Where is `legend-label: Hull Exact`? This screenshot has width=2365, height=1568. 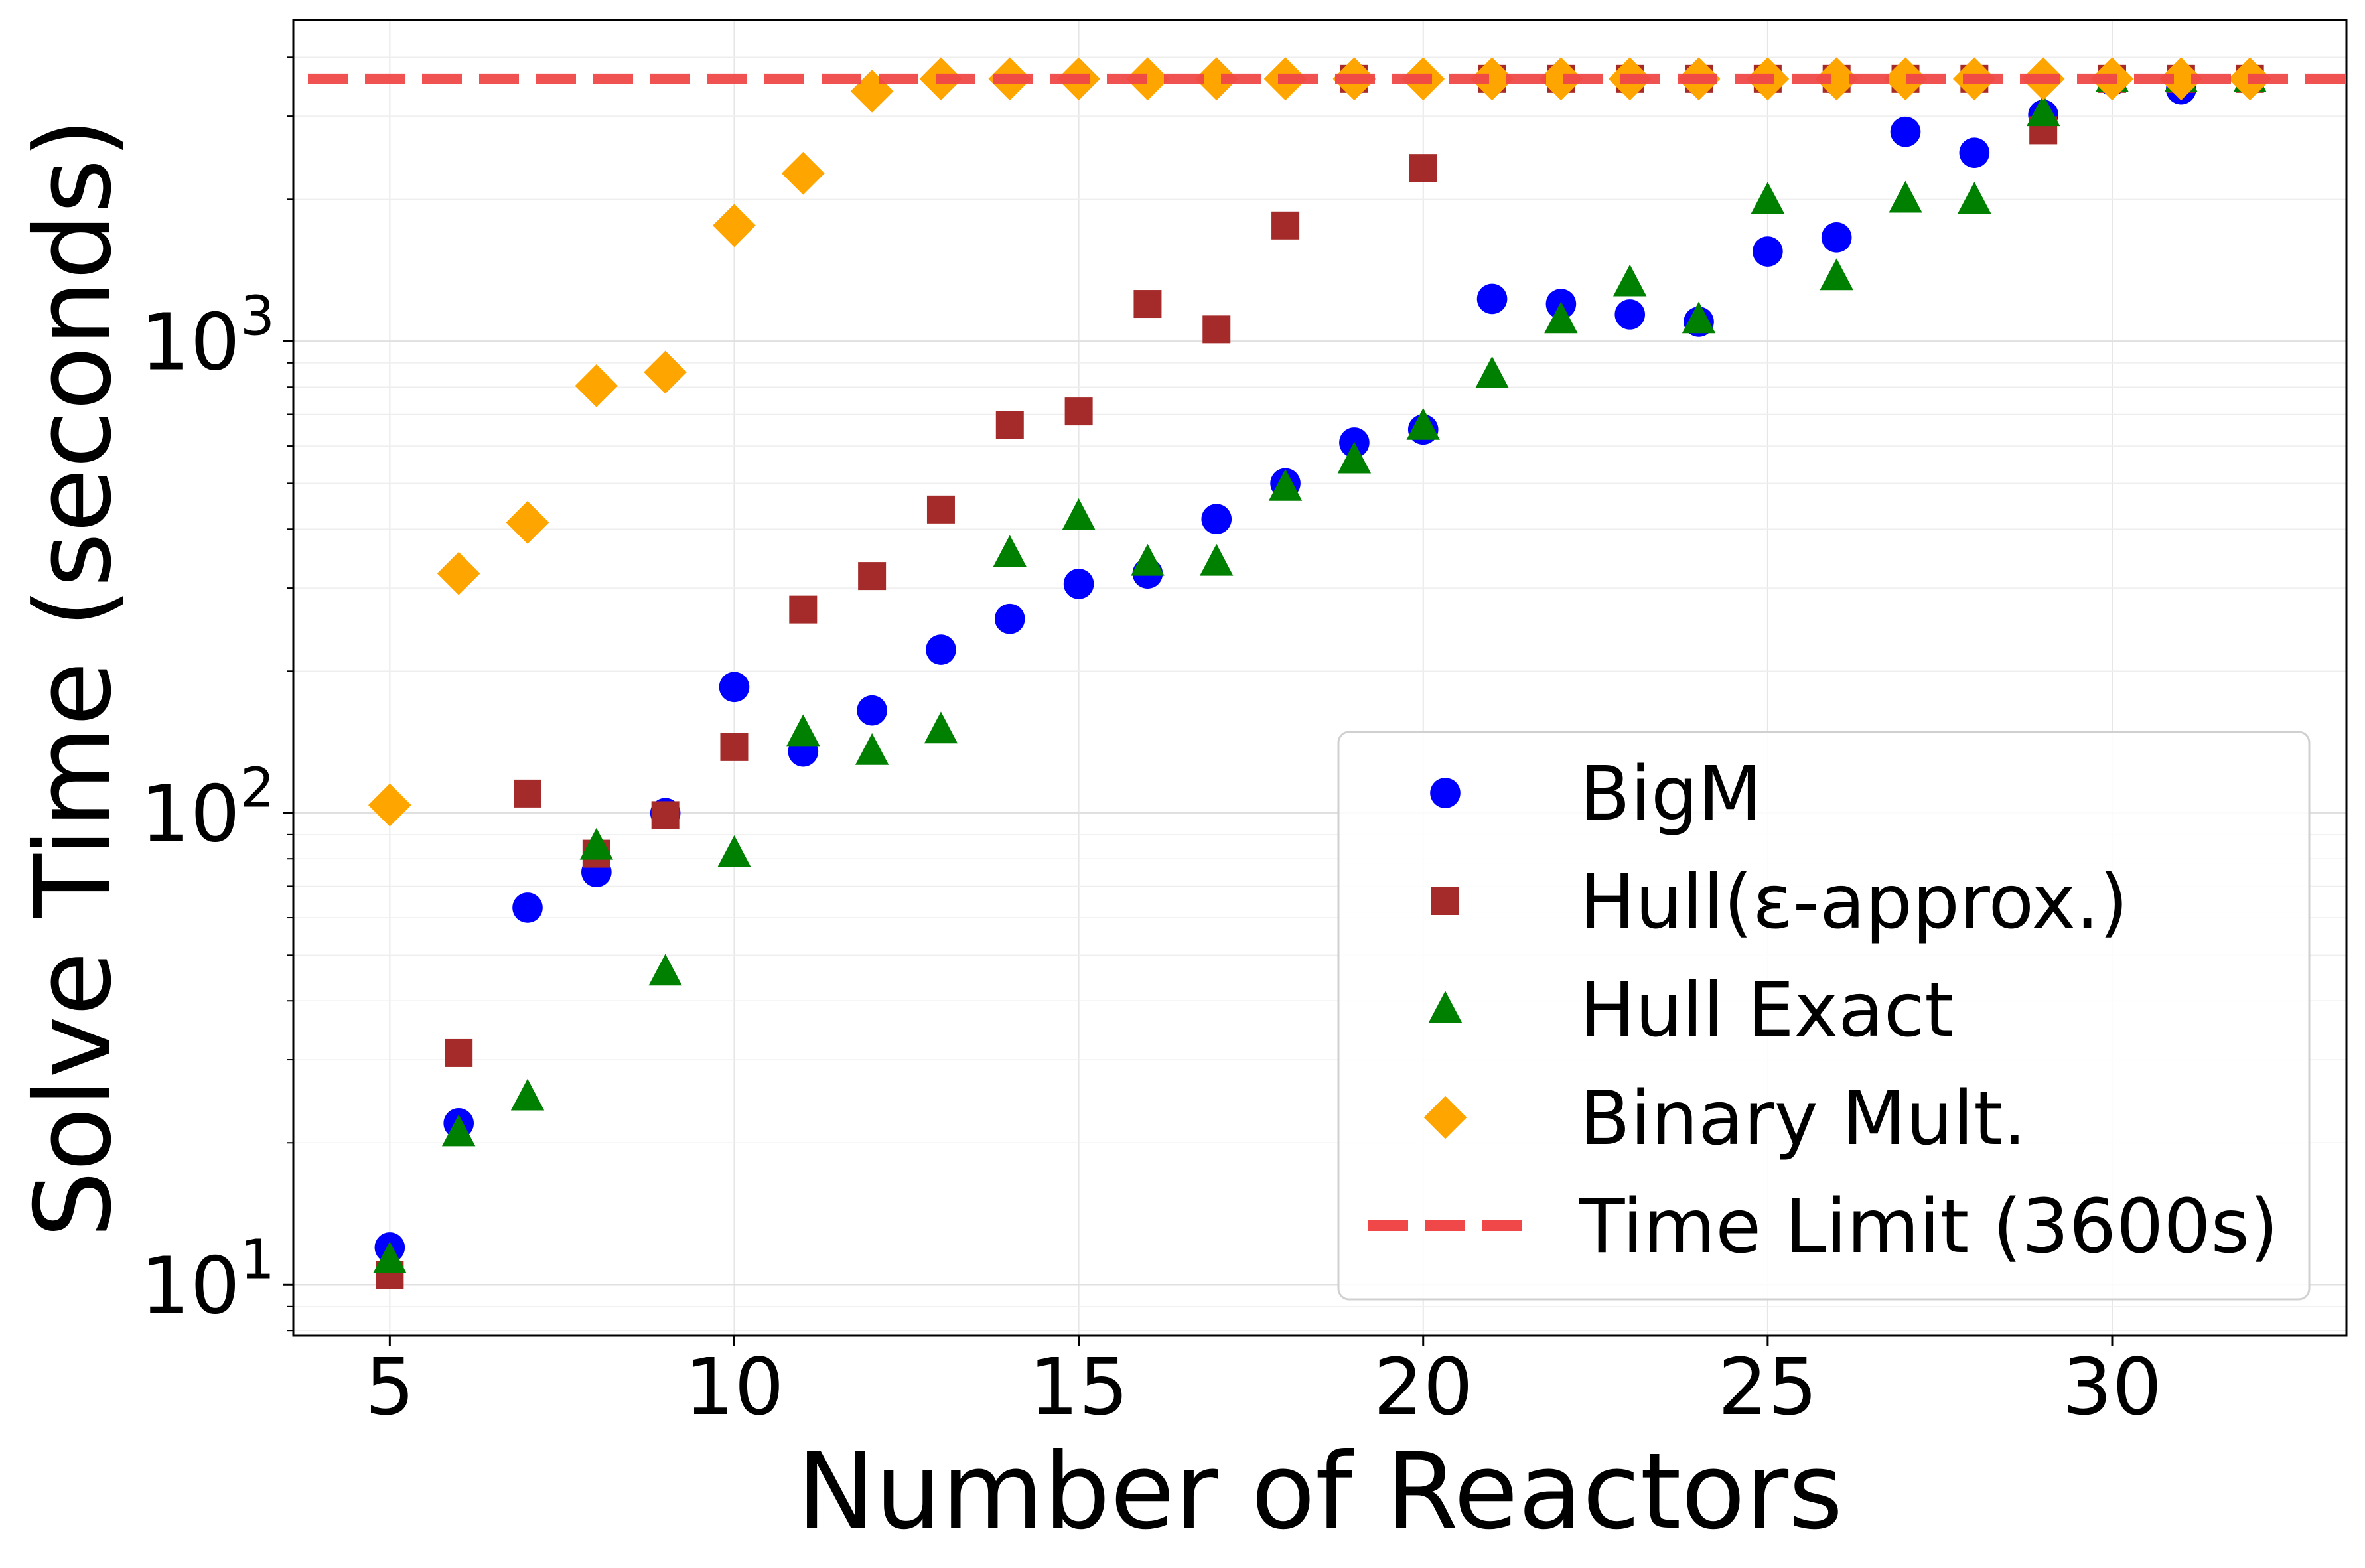
legend-label: Hull Exact is located at coordinates (1766, 1010).